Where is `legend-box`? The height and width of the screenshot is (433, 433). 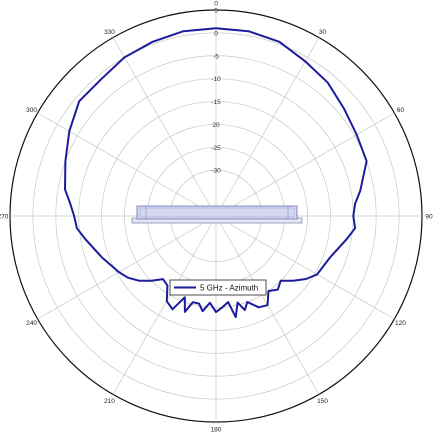
legend-box is located at coordinates (218, 287).